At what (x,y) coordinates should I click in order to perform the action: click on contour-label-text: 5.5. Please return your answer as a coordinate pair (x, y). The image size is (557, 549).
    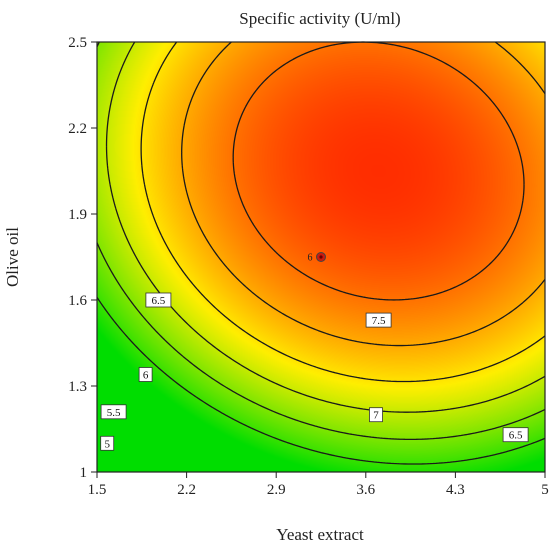
    Looking at the image, I should click on (114, 413).